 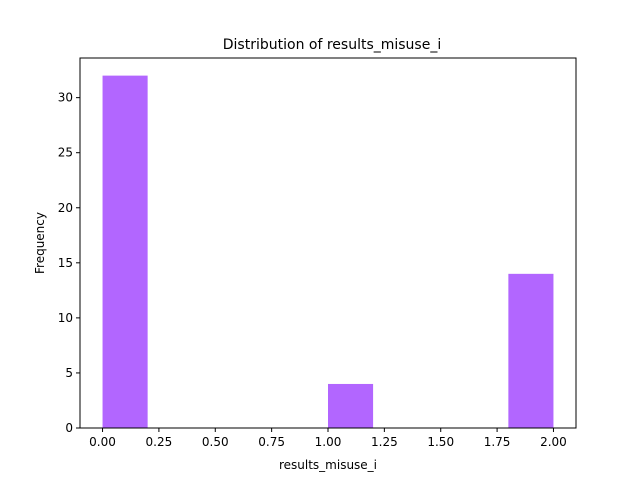 What do you see at coordinates (553, 442) in the screenshot?
I see `x-tick-label: 2.00` at bounding box center [553, 442].